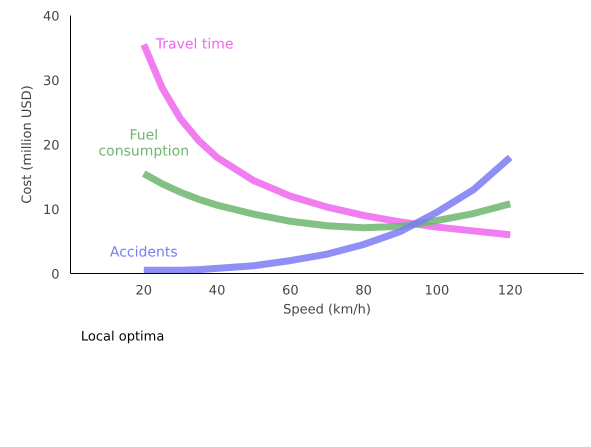 Image resolution: width=591 pixels, height=447 pixels. What do you see at coordinates (51, 81) in the screenshot?
I see `y-tick-label: 30` at bounding box center [51, 81].